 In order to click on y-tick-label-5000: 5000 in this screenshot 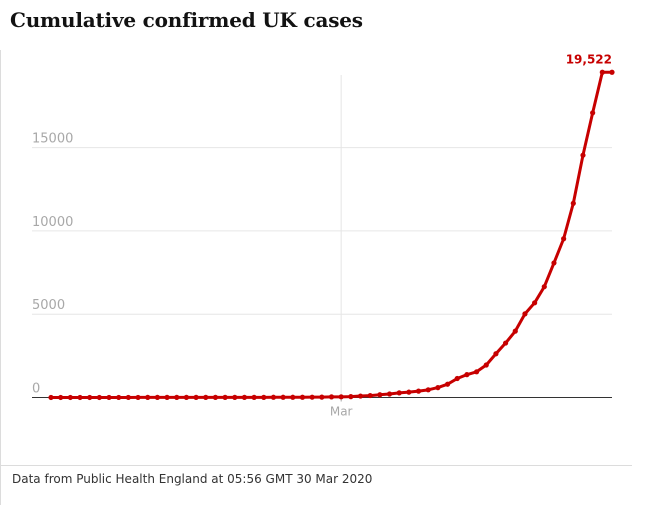, I will do `click(48, 305)`.